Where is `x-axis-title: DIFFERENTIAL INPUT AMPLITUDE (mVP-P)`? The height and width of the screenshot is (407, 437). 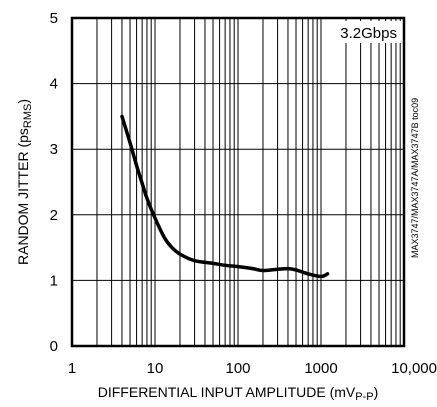 x-axis-title: DIFFERENTIAL INPUT AMPLITUDE (mVP-P) is located at coordinates (238, 393).